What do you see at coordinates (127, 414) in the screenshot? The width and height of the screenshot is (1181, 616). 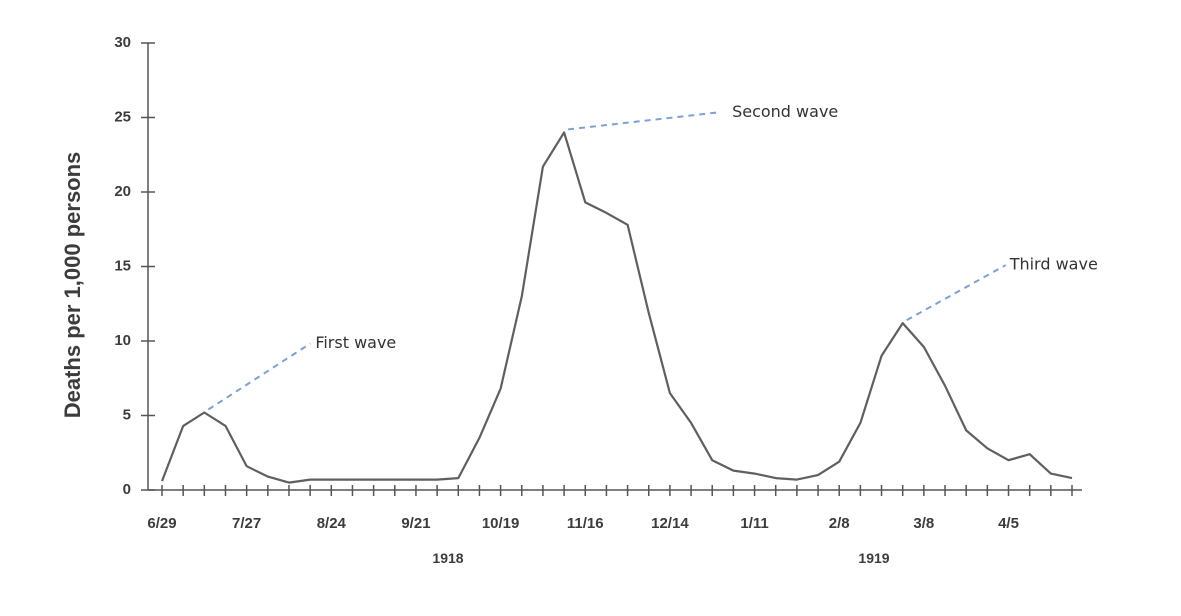 I see `y-tick-label: 5` at bounding box center [127, 414].